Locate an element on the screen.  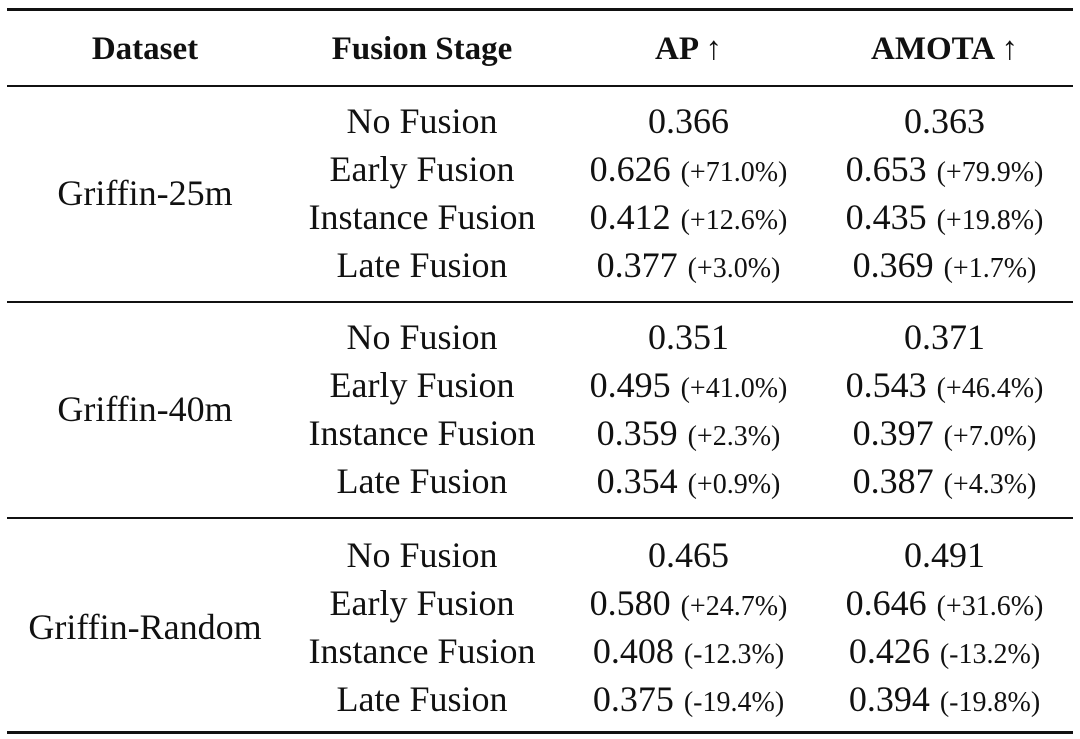
amota-value: 0.491 is located at coordinates (944, 555).